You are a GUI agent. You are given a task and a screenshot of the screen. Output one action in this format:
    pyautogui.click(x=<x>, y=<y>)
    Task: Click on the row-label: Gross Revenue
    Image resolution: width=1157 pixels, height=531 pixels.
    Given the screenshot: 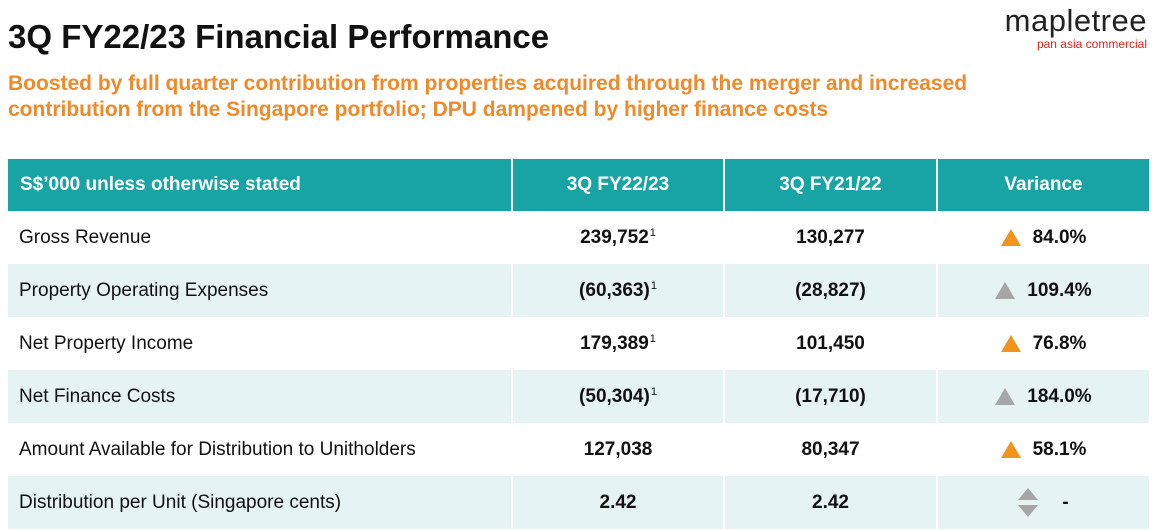 What is the action you would take?
    pyautogui.click(x=260, y=237)
    